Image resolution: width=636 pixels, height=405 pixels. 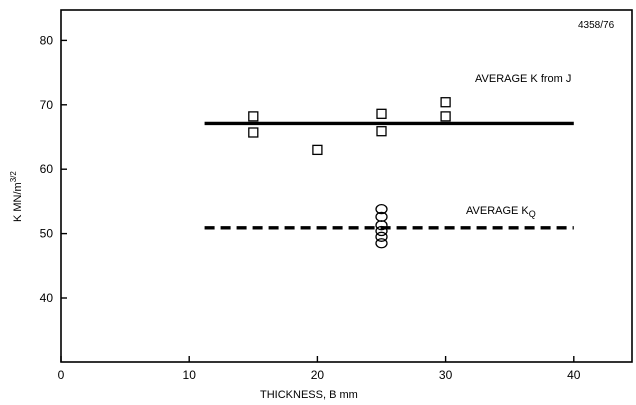 I want to click on y-tick-label: 40, so click(x=47, y=298).